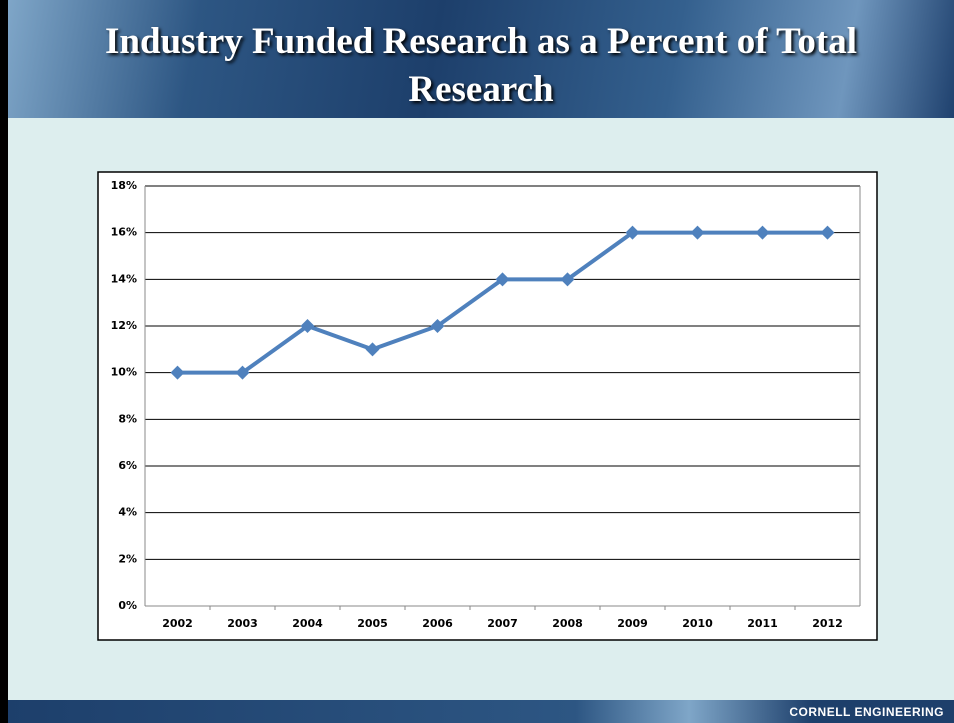  Describe the element at coordinates (502, 623) in the screenshot. I see `x-tick-label: 2007` at that location.